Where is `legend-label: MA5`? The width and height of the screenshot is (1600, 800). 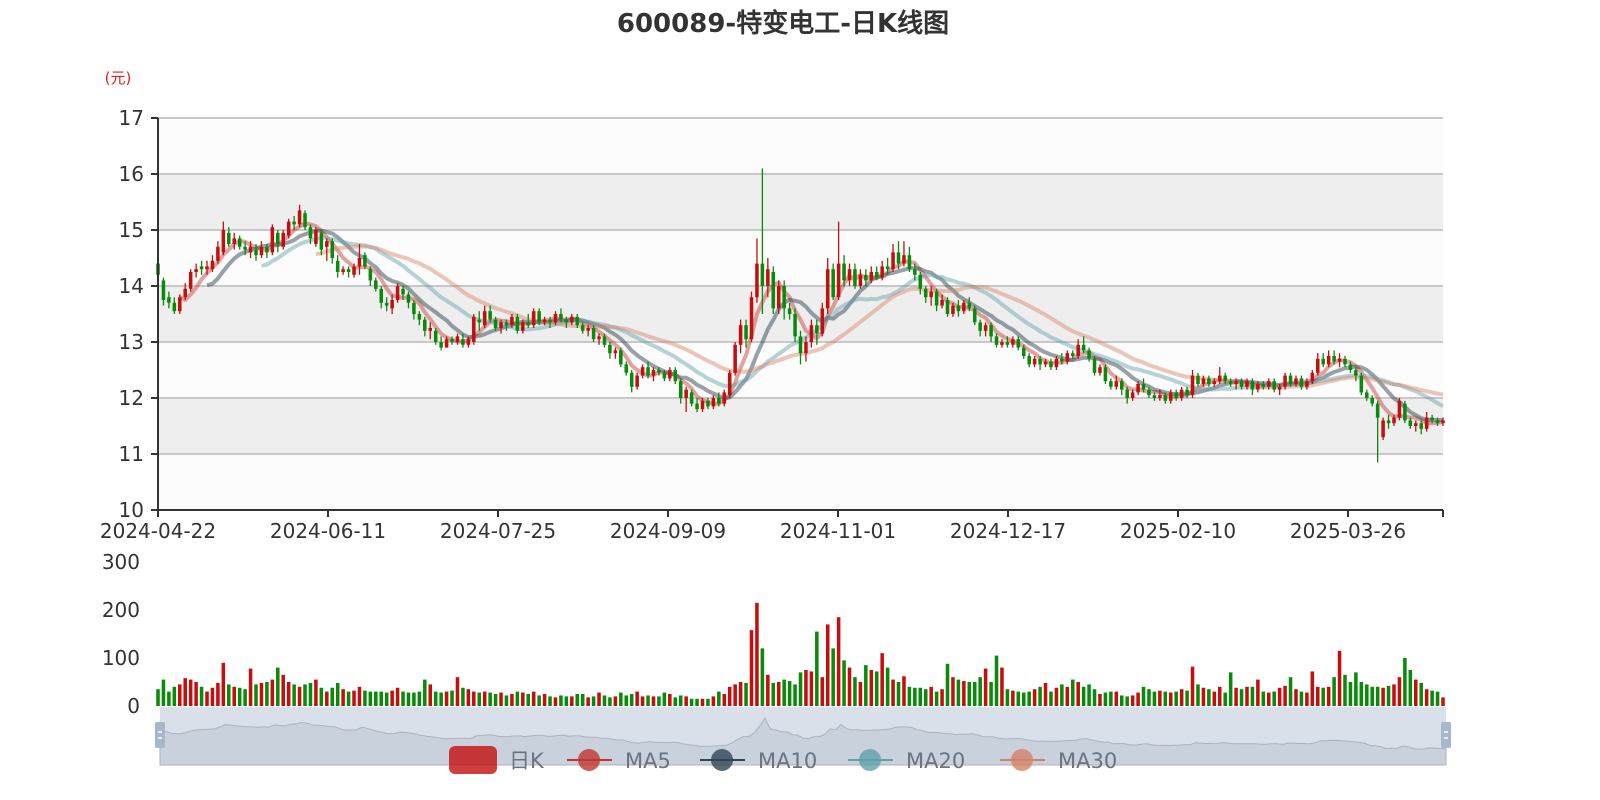
legend-label: MA5 is located at coordinates (648, 761).